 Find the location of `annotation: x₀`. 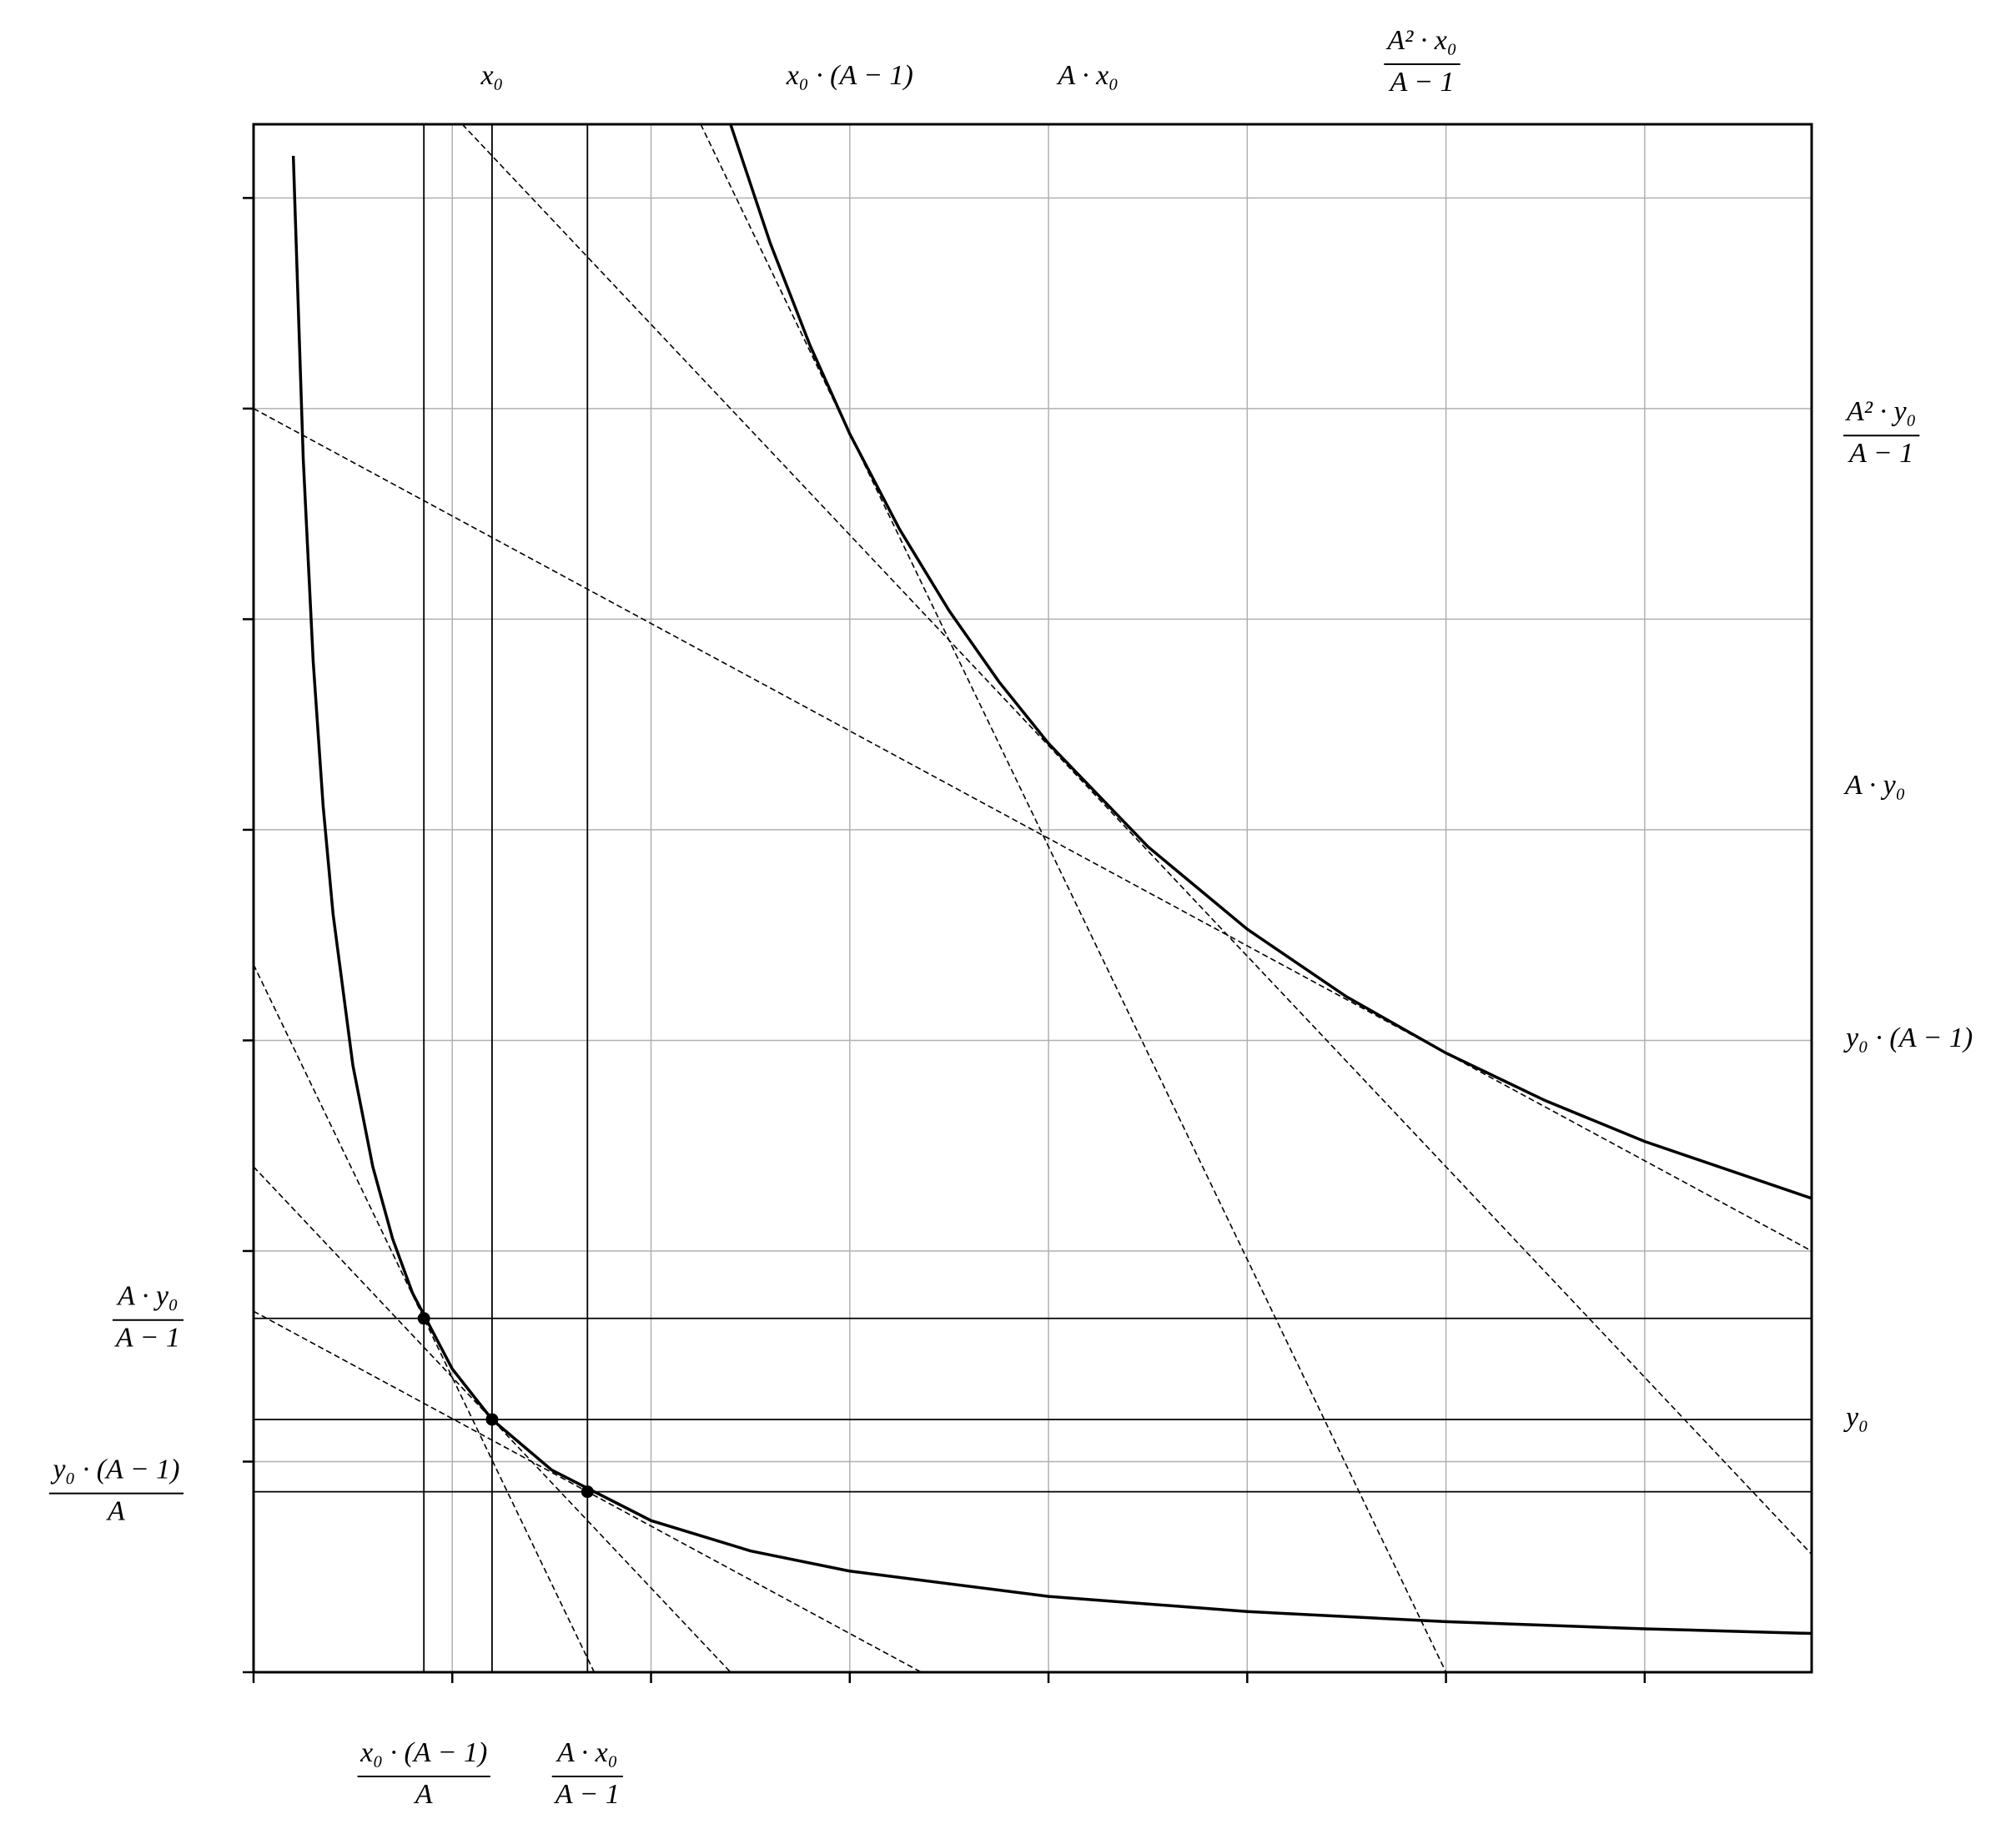

annotation: x₀ is located at coordinates (491, 76).